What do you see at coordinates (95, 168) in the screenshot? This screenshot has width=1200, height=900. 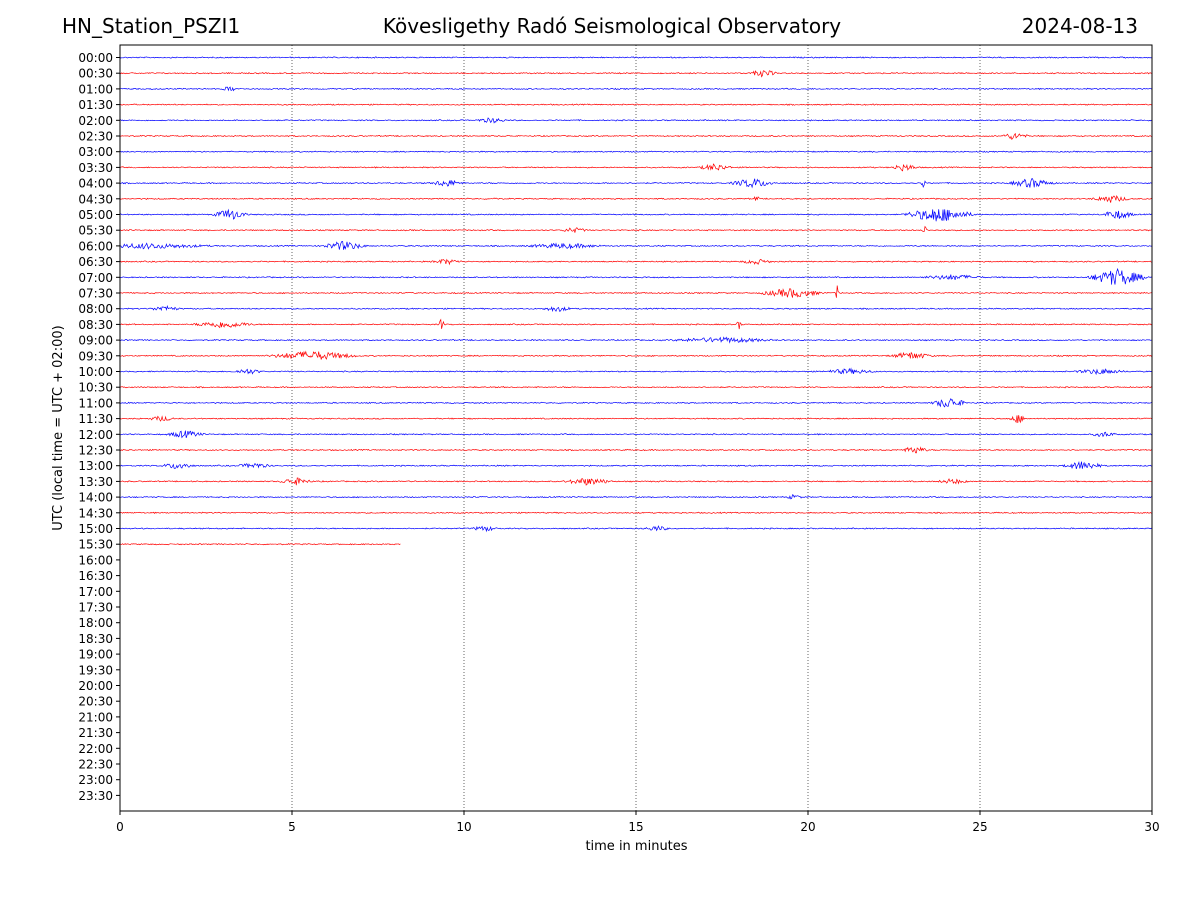 I see `y-tick-label: 03:30` at bounding box center [95, 168].